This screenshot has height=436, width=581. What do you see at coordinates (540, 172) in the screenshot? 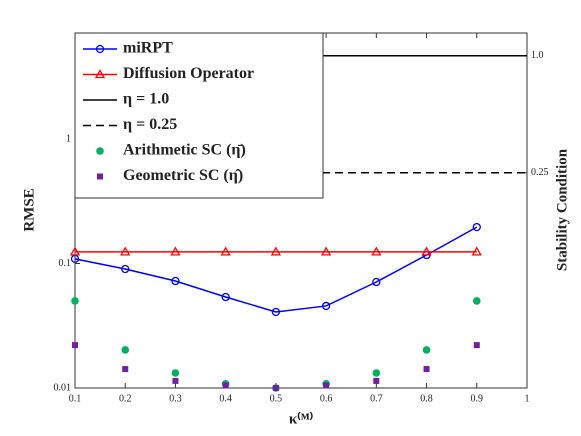
I see `y2-tick-label: 0.25` at bounding box center [540, 172].